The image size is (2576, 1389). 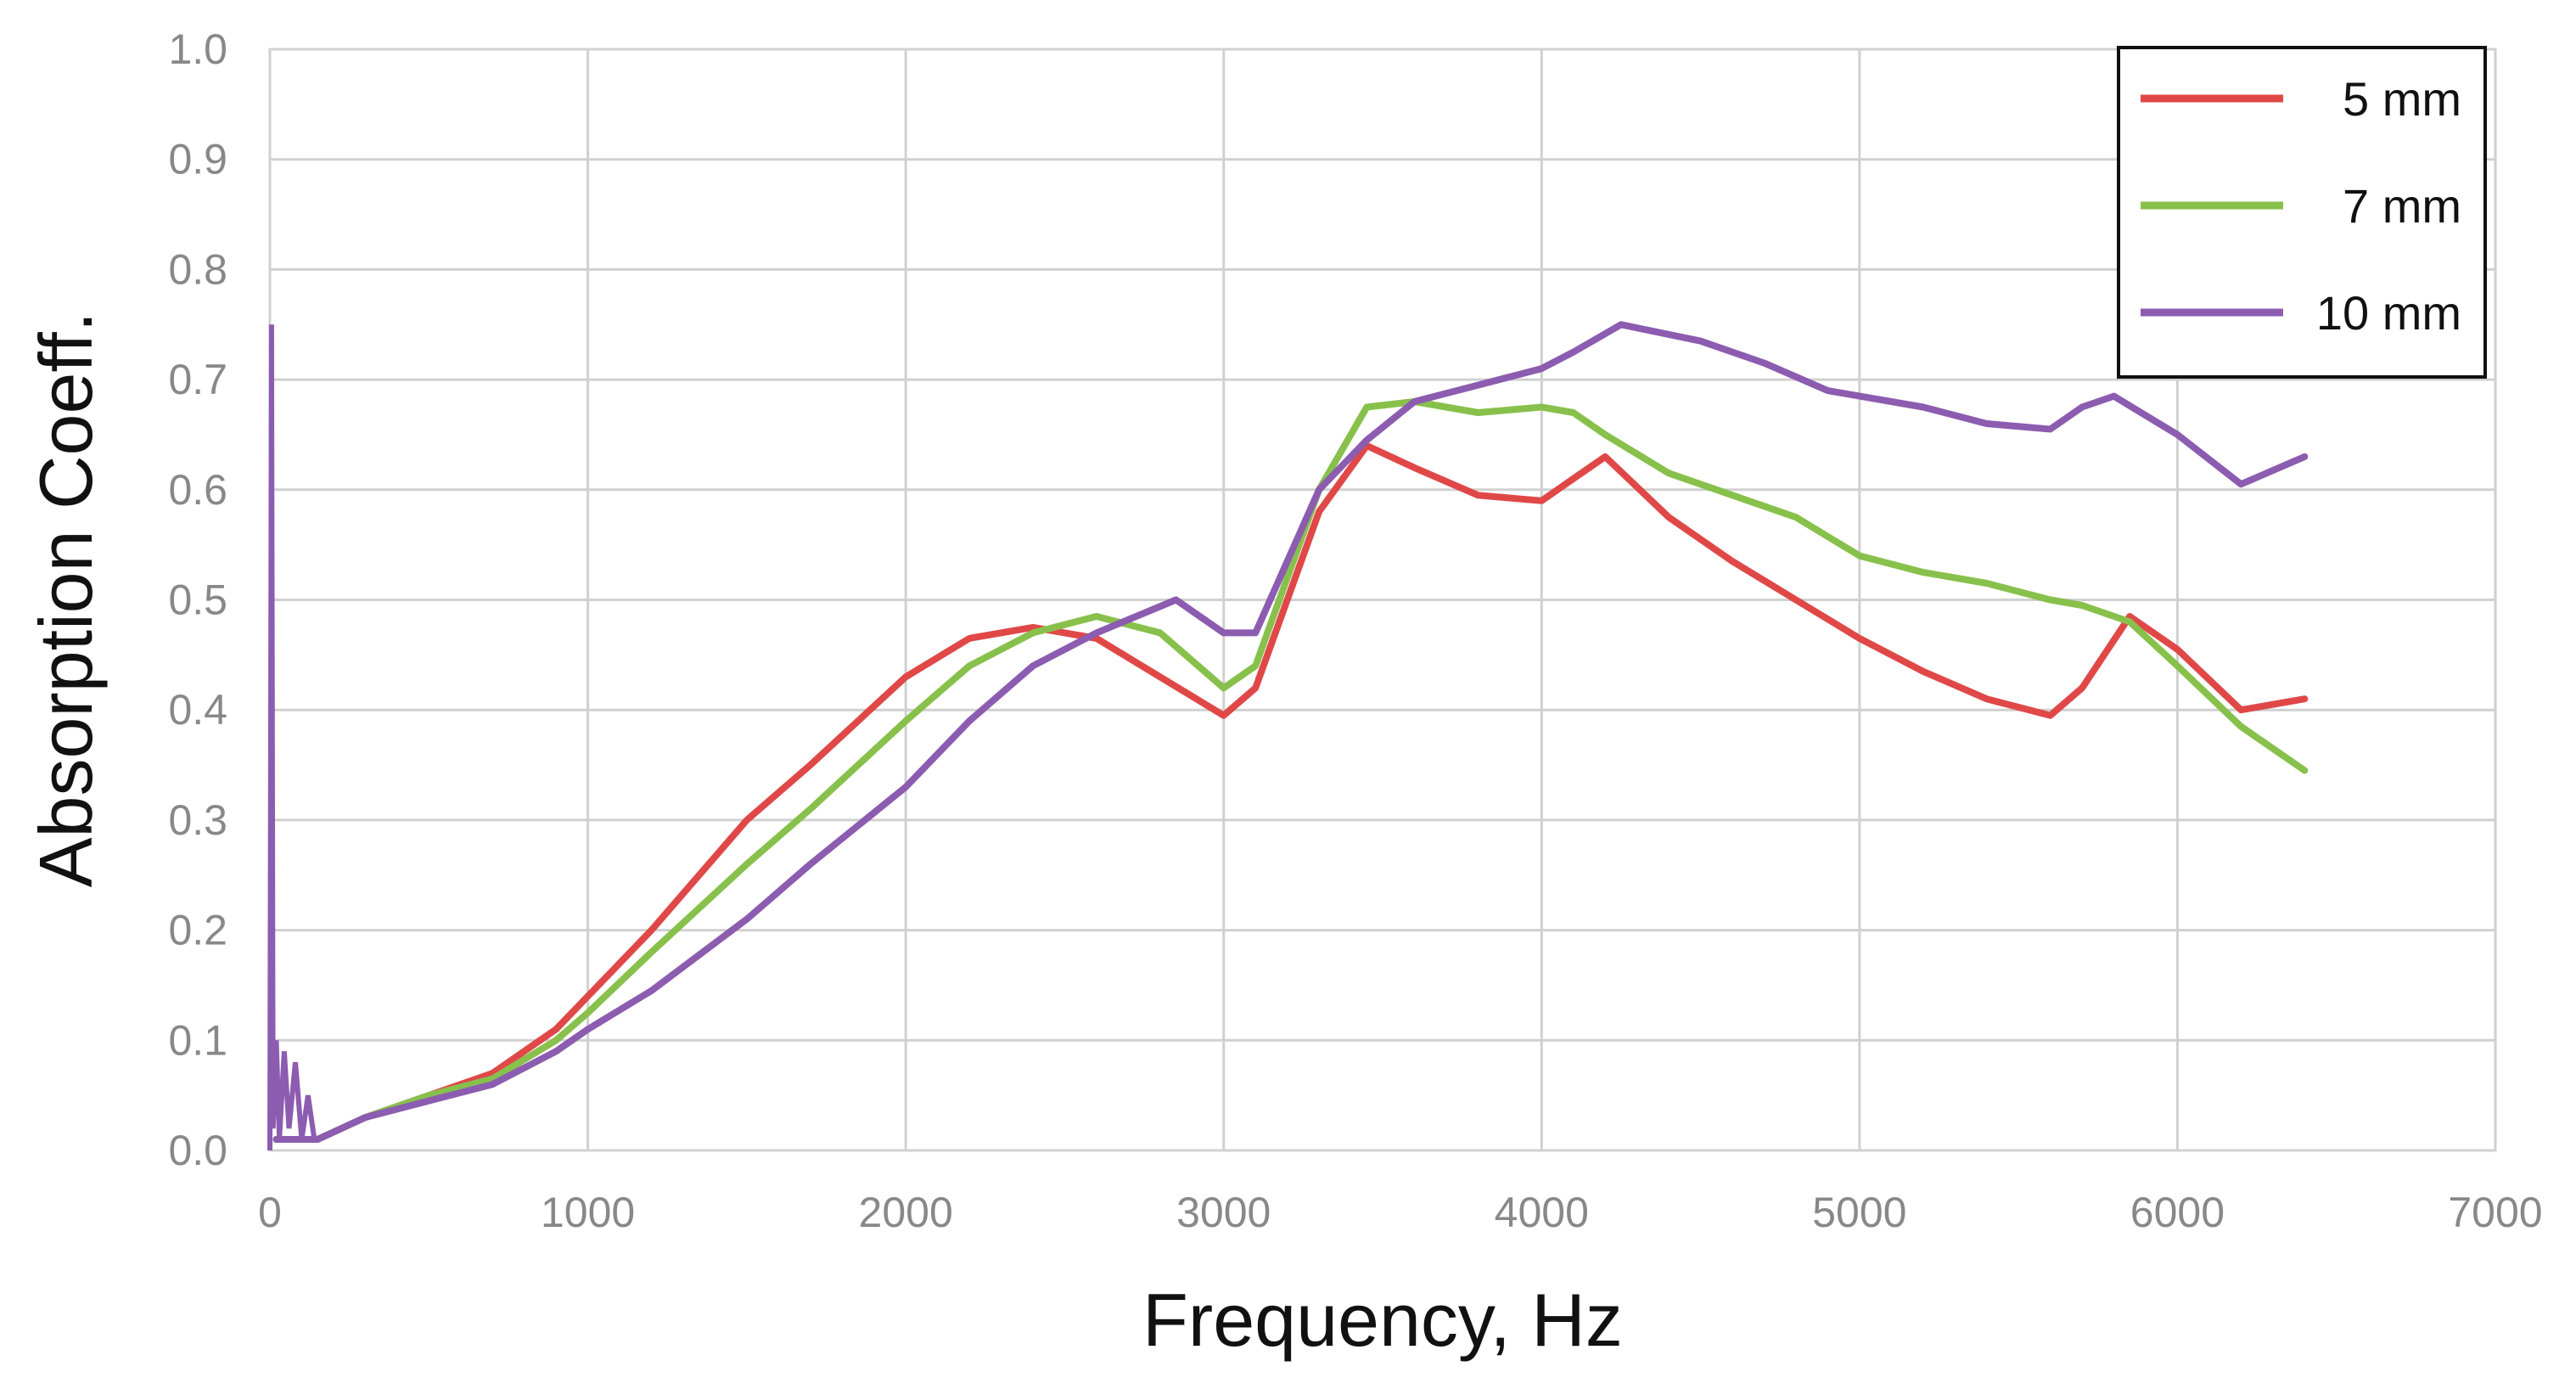 I want to click on y-tick-label: 1.0, so click(x=197, y=49).